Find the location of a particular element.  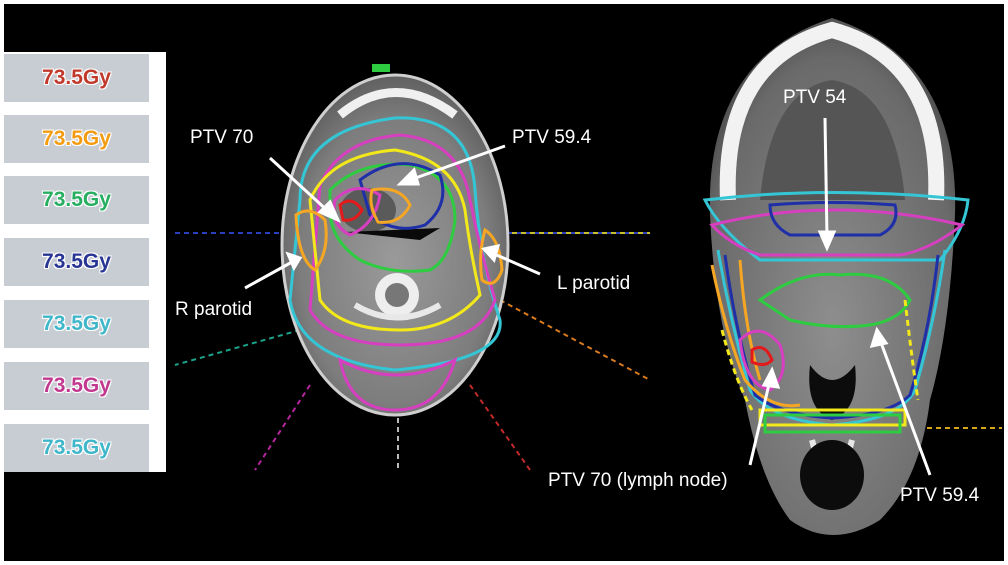

label-r-parotid: R parotid is located at coordinates (214, 309).